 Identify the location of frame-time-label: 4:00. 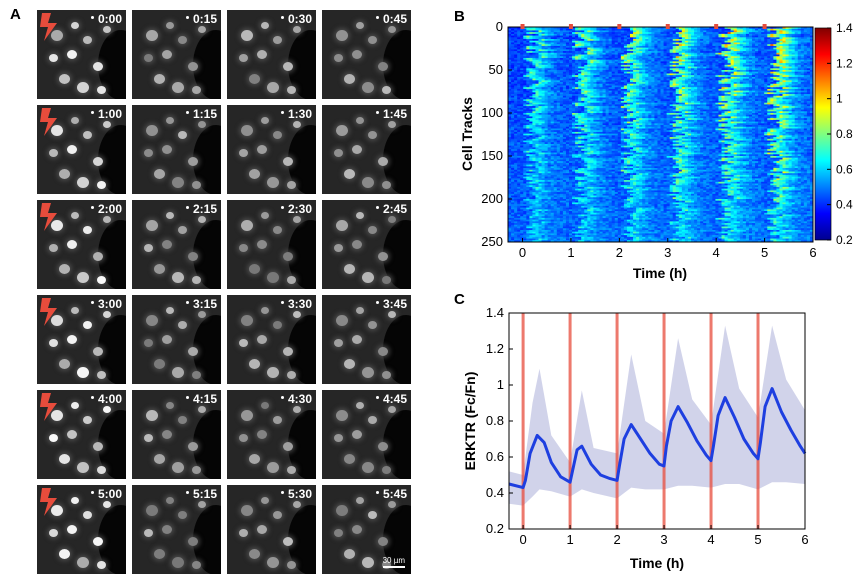
(109, 399).